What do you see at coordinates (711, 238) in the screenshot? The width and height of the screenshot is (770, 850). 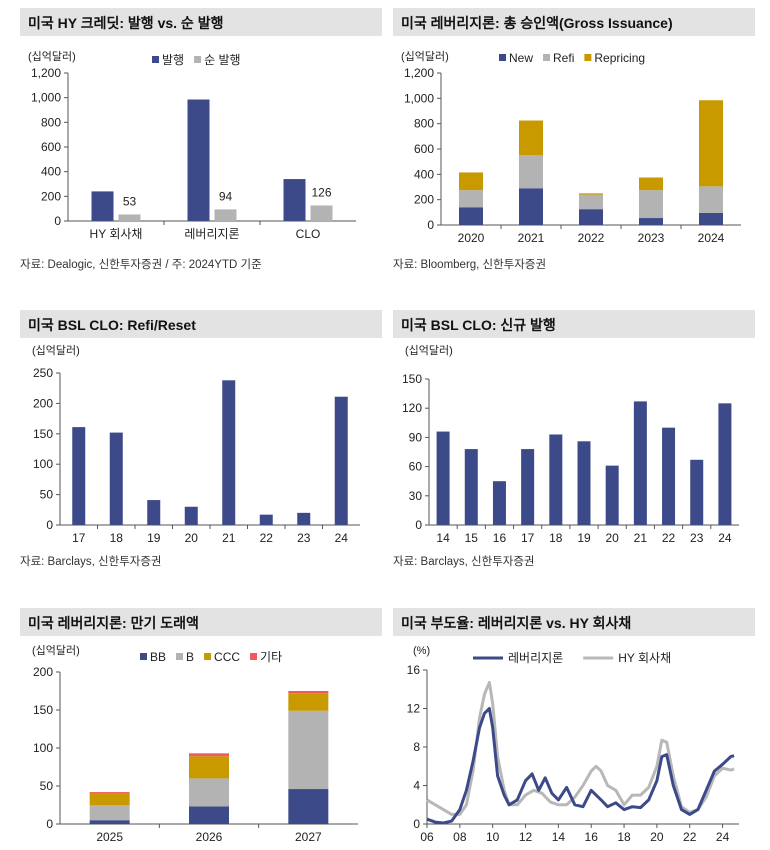 I see `x-tick-label: 2024` at bounding box center [711, 238].